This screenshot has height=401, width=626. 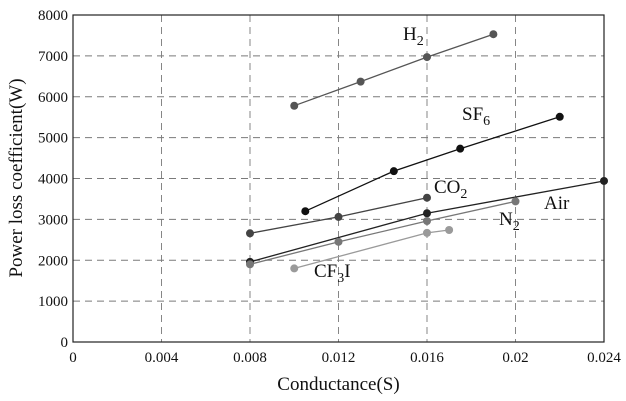 What do you see at coordinates (339, 358) in the screenshot?
I see `x-tick-label: 0.012` at bounding box center [339, 358].